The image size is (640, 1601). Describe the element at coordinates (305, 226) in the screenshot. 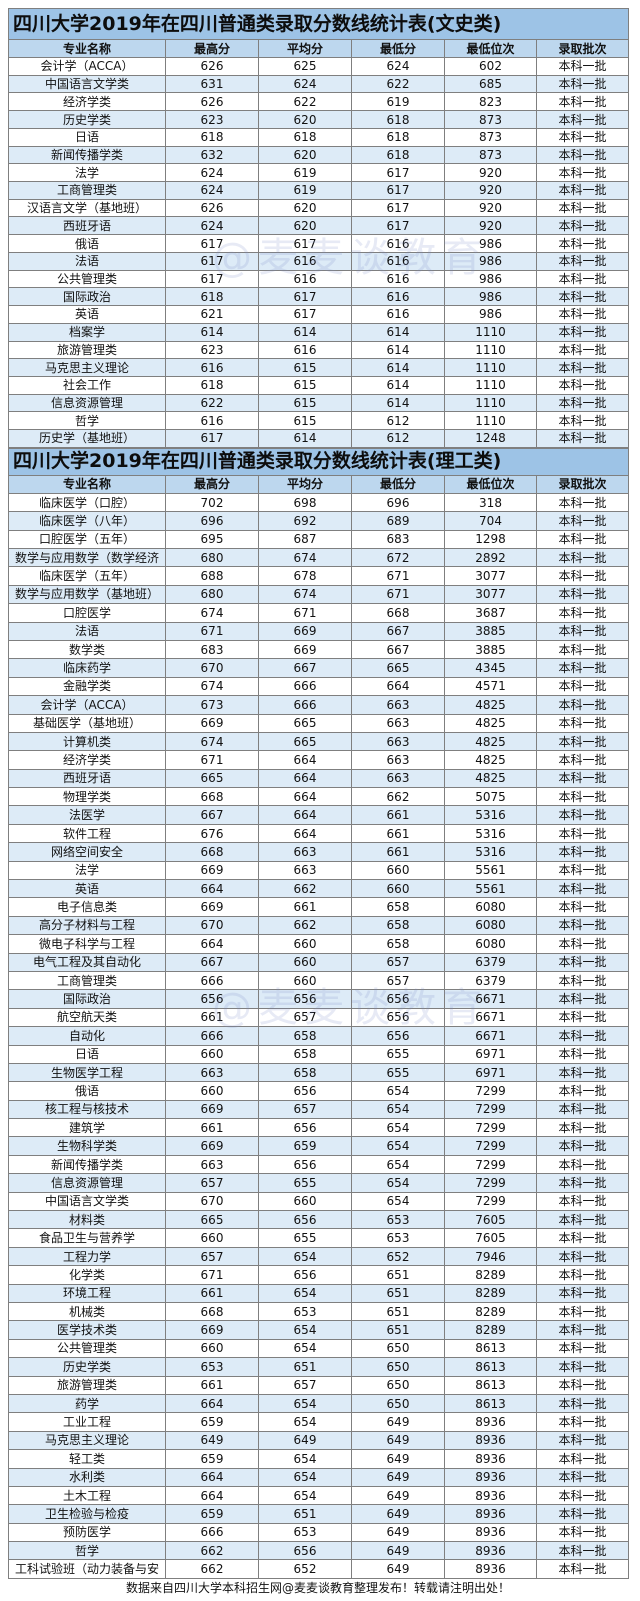

I see `table-cell: 620` at that location.